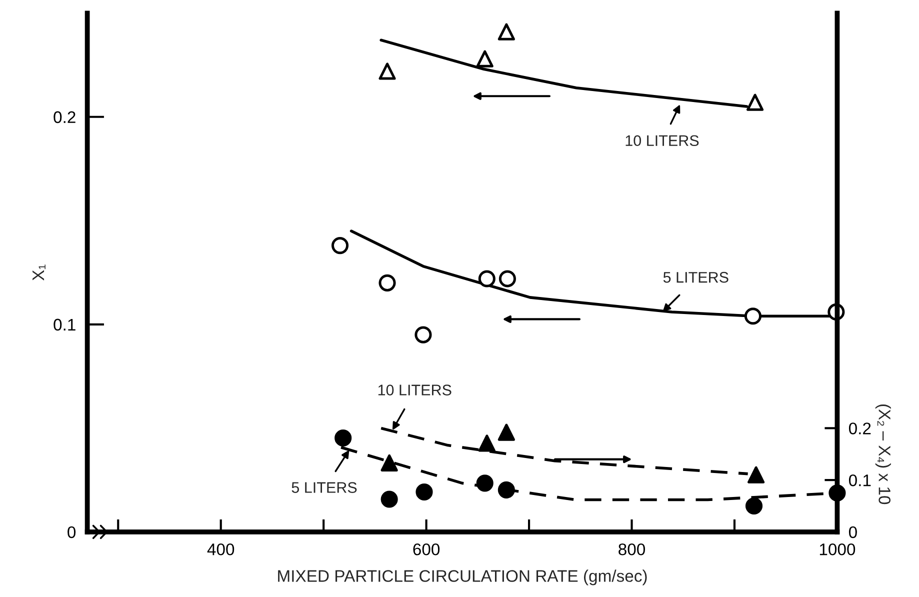 The image size is (919, 597). What do you see at coordinates (462, 578) in the screenshot?
I see `x-axis-title: MIXED PARTICLE CIRCULATION RATE (gm/sec)` at bounding box center [462, 578].